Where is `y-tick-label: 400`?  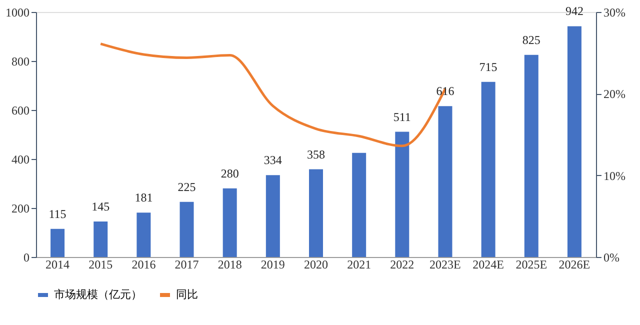
y-tick-label: 400 is located at coordinates (21, 159).